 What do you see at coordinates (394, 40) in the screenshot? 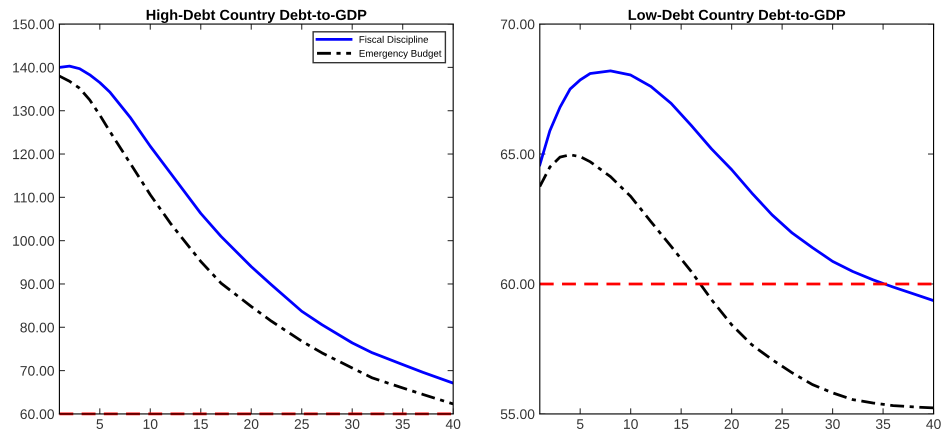
I see `legend-label: Fiscal Discipline` at bounding box center [394, 40].